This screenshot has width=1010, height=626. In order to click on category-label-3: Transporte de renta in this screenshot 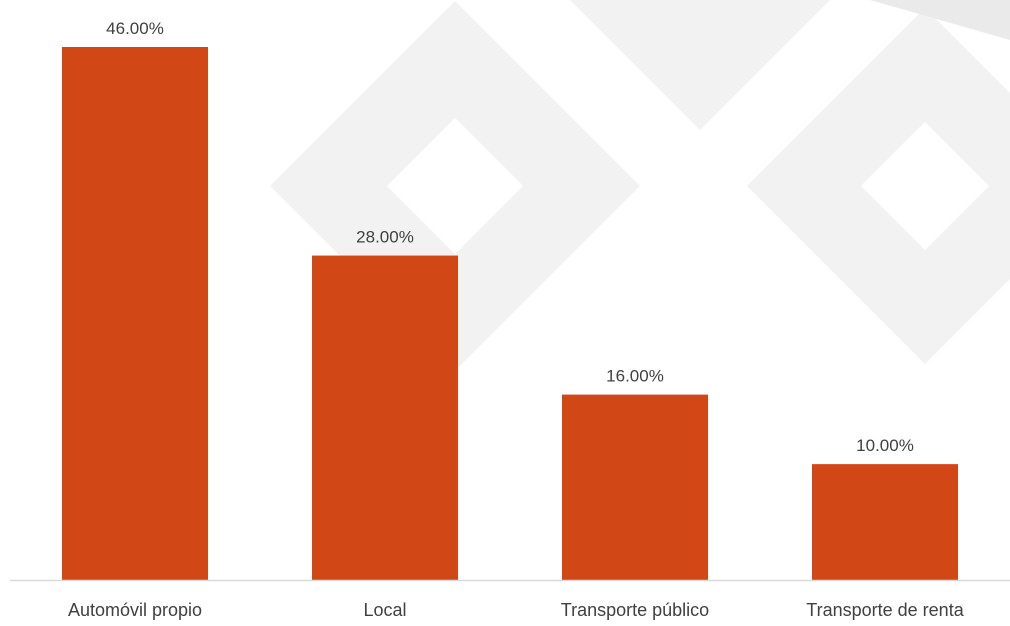, I will do `click(885, 610)`.